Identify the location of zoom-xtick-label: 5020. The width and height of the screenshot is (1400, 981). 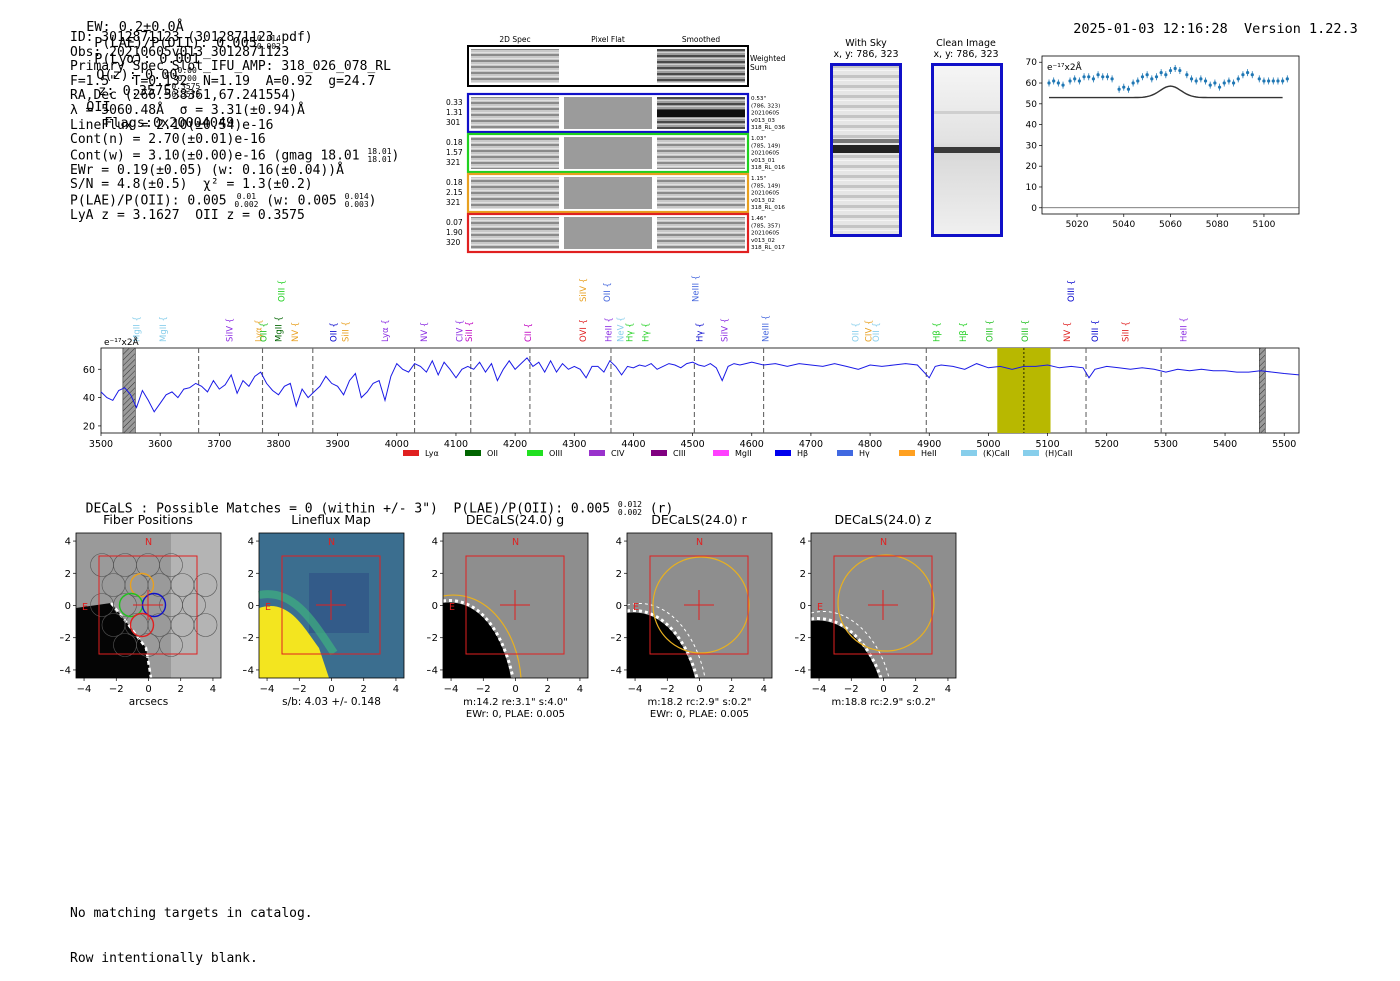
(1077, 225).